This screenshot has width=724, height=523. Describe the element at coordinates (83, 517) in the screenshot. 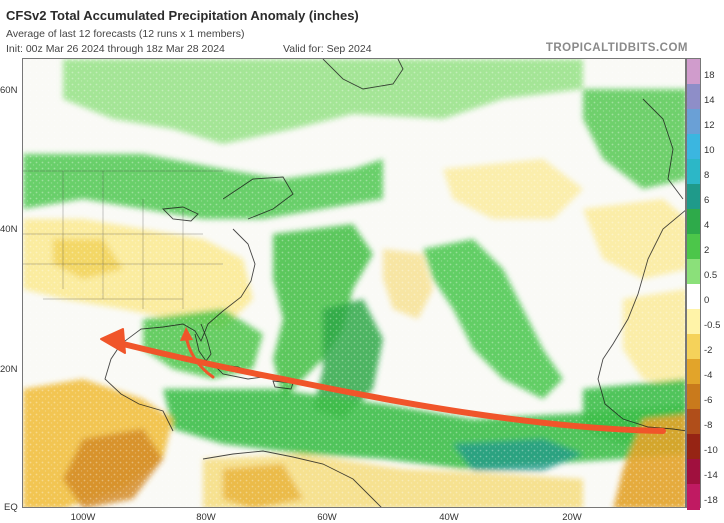

I see `lon-label-100w: 100W` at that location.